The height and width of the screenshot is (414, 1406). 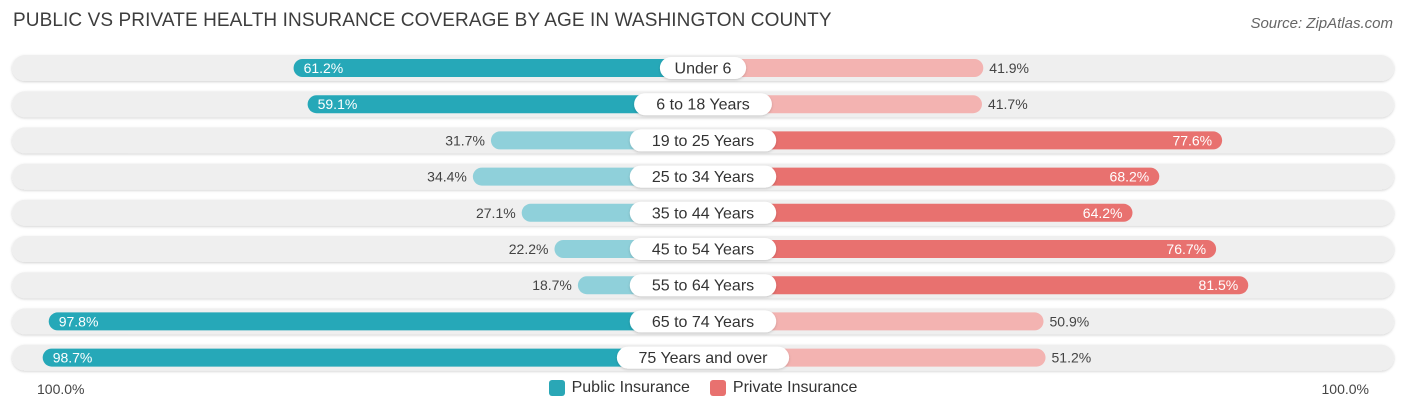 I want to click on bar-public-75-years-and-over, so click(x=372, y=357).